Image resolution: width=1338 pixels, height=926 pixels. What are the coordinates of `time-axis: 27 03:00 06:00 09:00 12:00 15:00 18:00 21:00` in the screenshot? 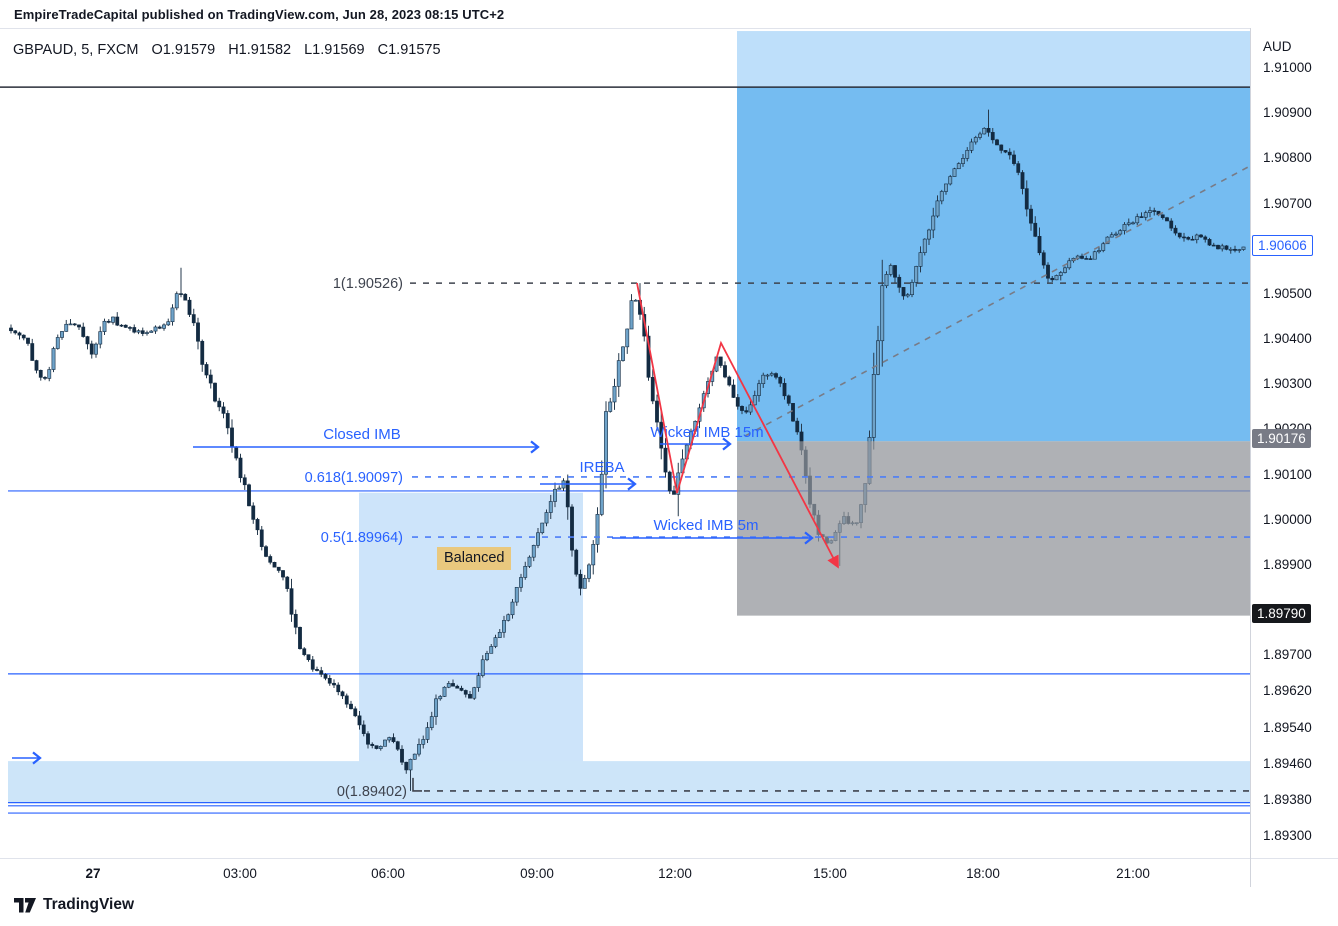 It's located at (669, 872).